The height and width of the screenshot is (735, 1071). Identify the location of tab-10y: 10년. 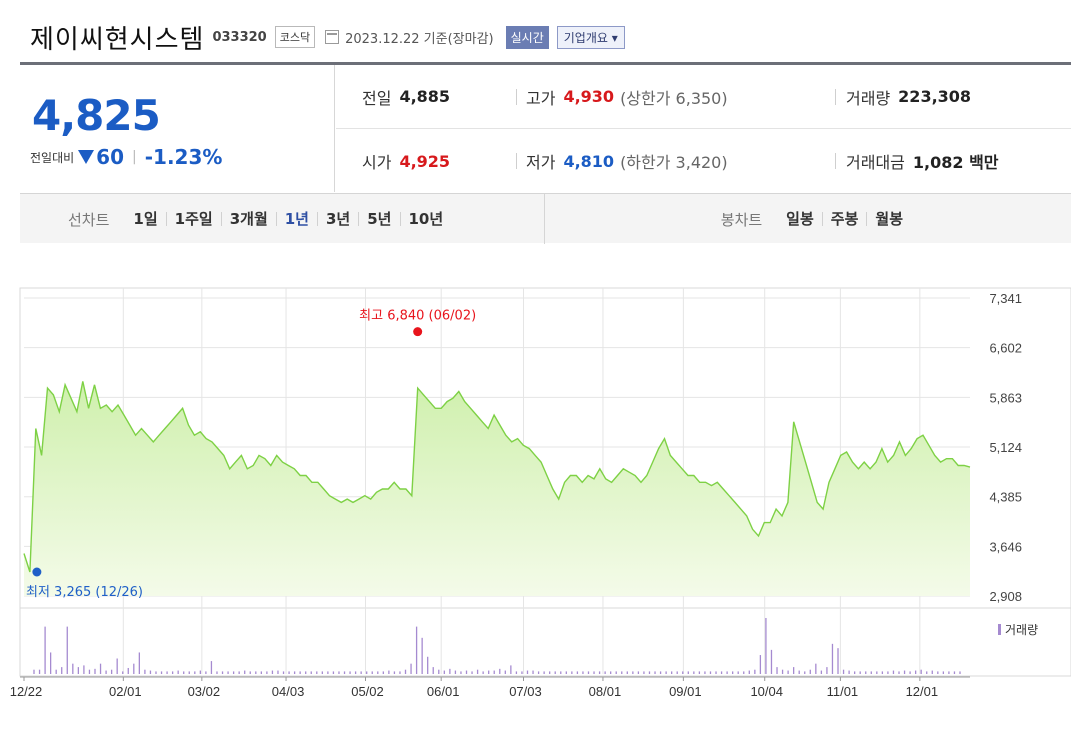
(425, 219).